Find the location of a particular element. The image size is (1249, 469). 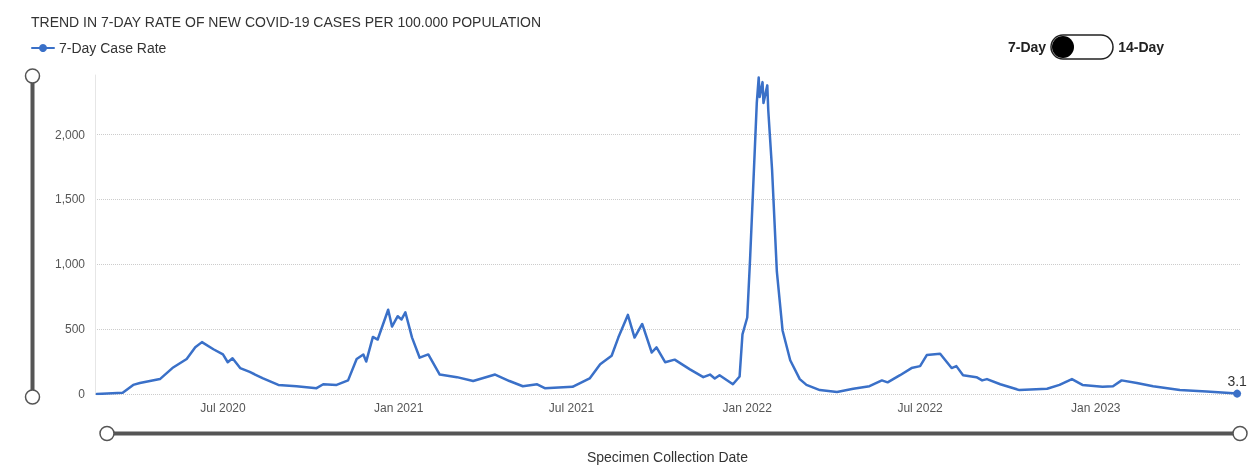

y-tick-label: 0 is located at coordinates (82, 394).